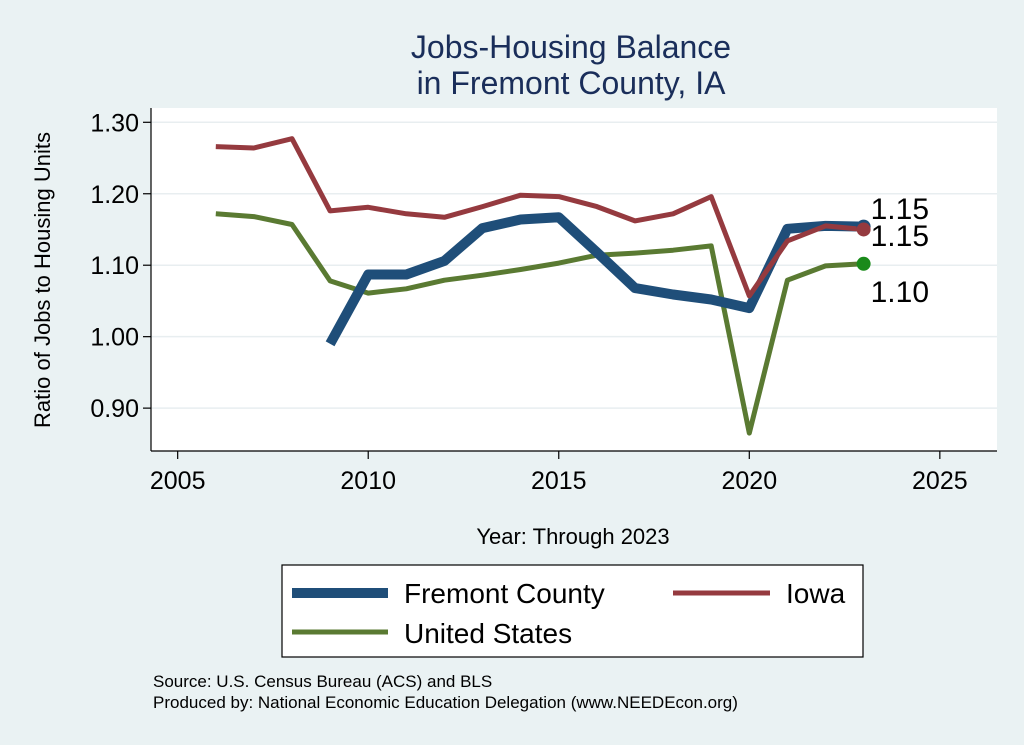  What do you see at coordinates (114, 266) in the screenshot?
I see `y-tick-label: 1.10` at bounding box center [114, 266].